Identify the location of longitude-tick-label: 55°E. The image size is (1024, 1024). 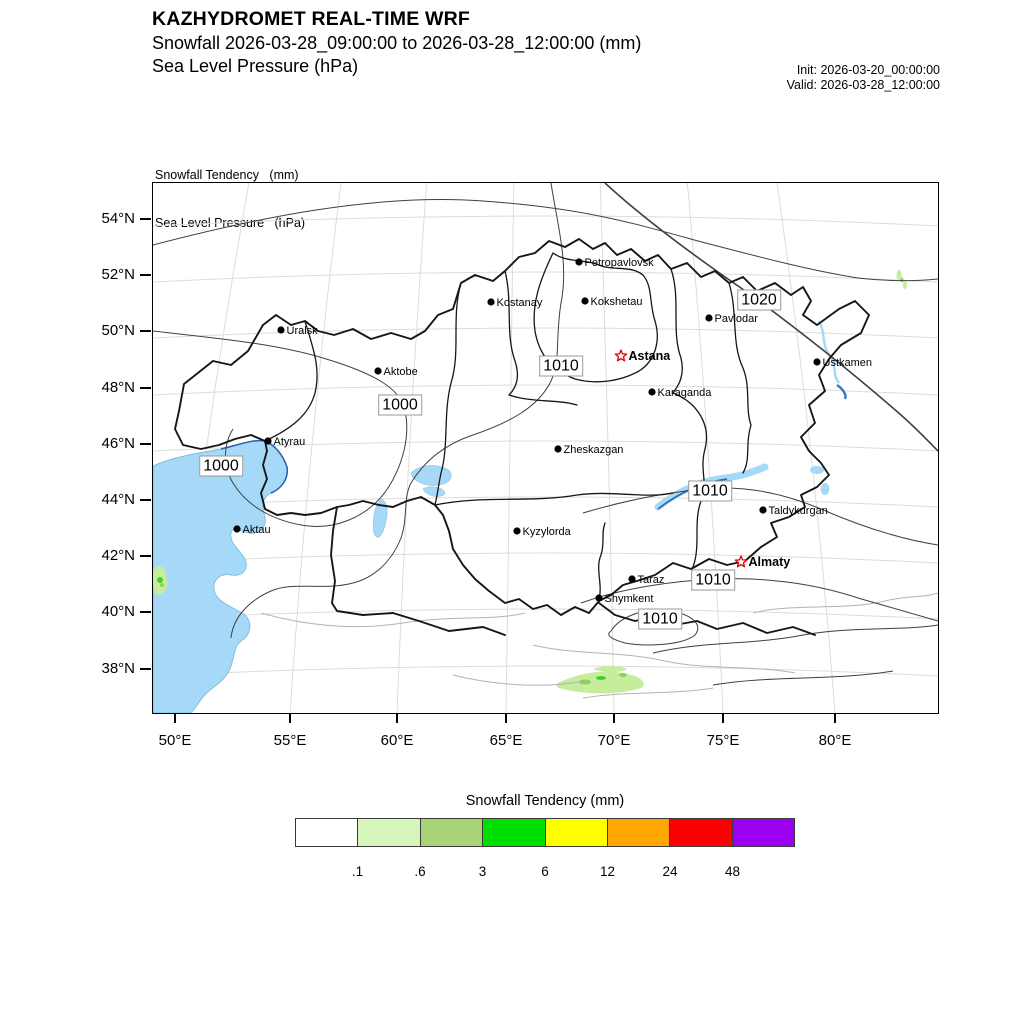
(290, 740).